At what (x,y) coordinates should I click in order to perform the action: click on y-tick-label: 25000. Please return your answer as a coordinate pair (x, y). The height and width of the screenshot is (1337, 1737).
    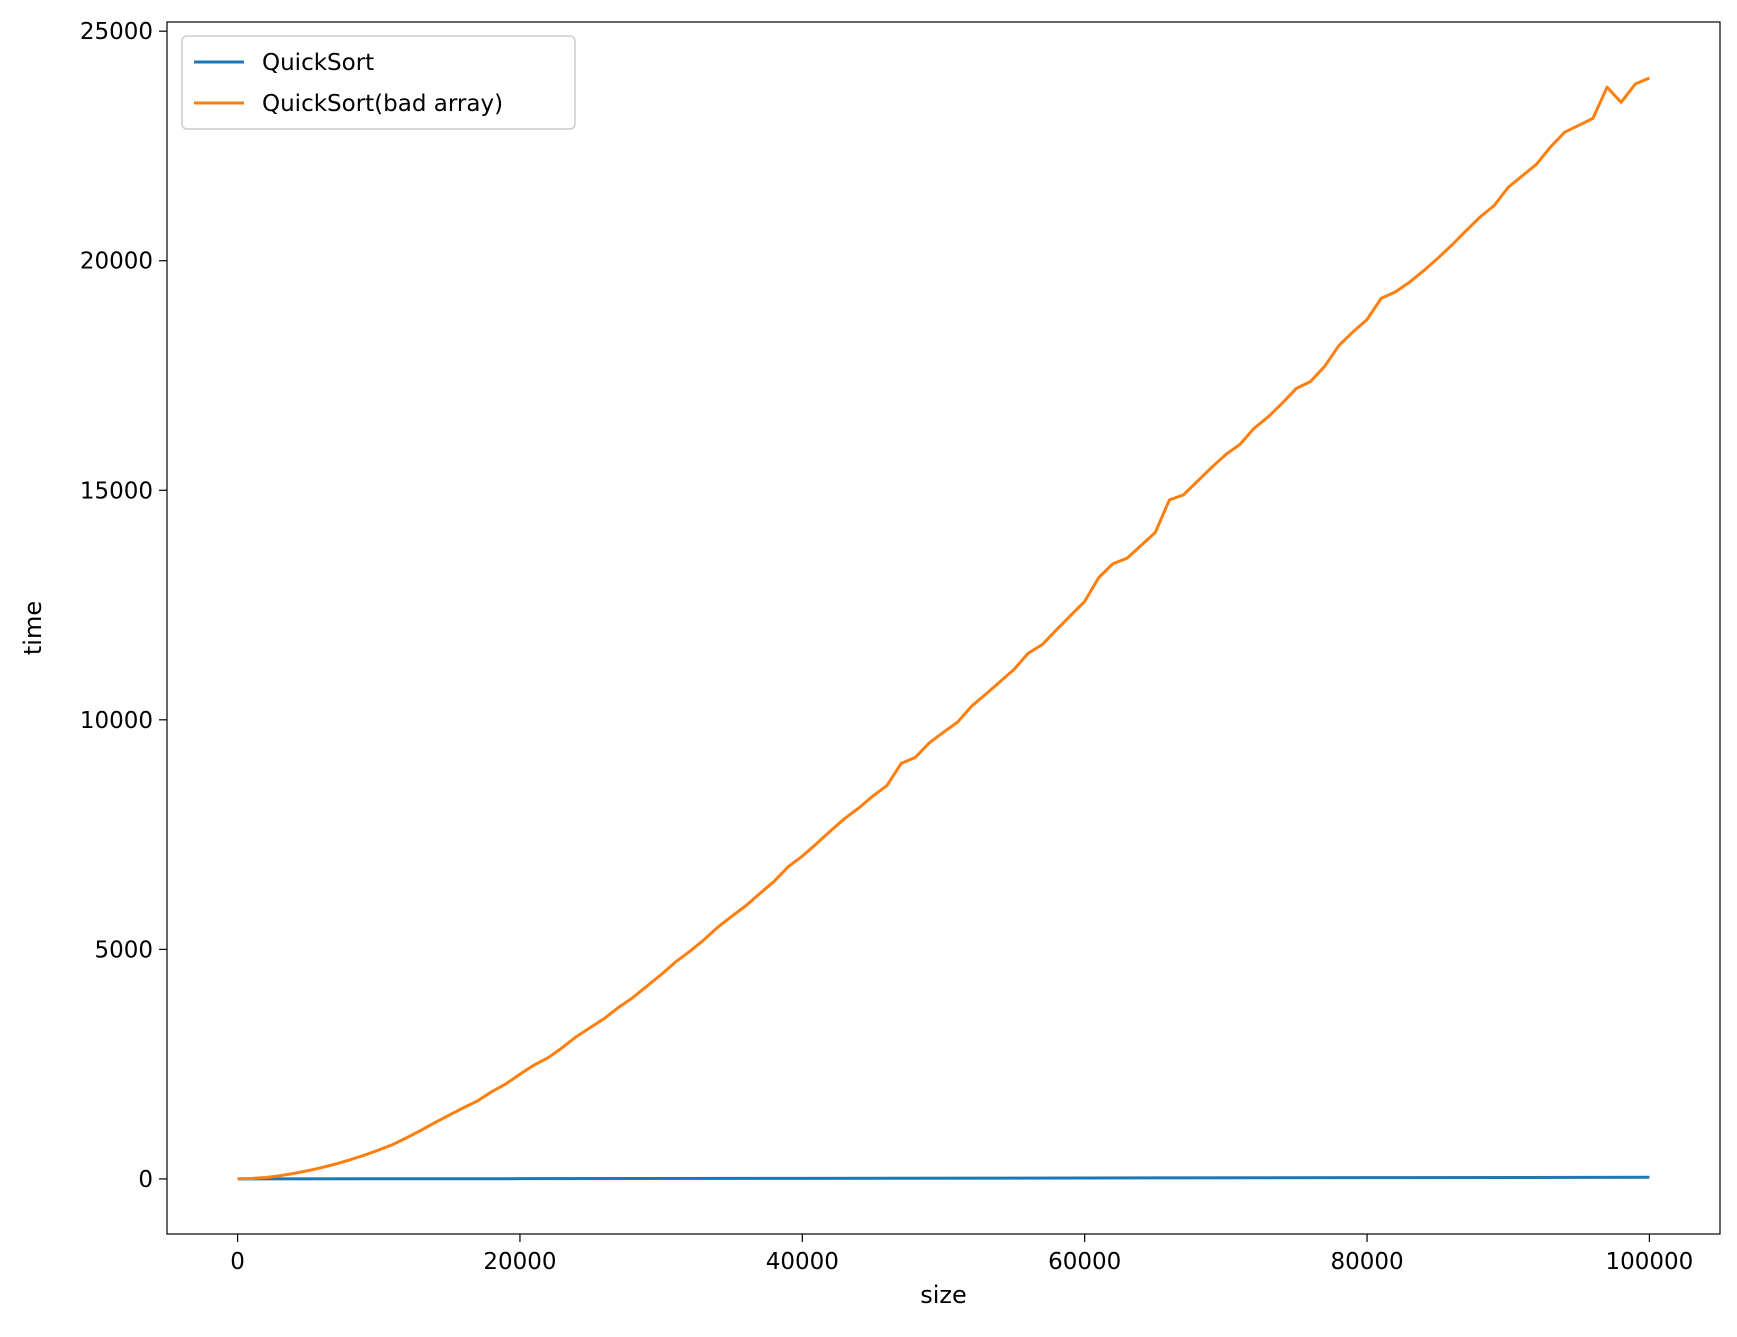
    Looking at the image, I should click on (116, 32).